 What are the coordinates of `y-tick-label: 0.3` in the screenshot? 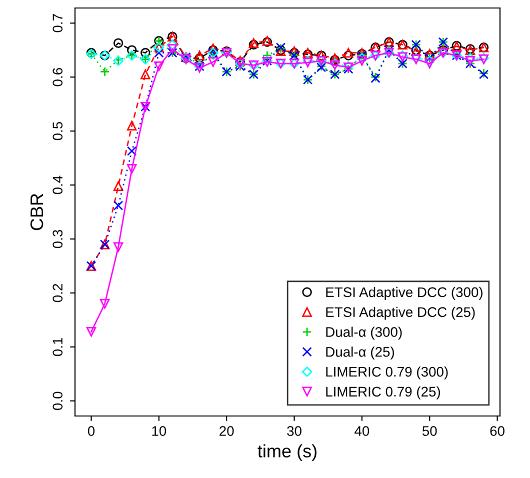 It's located at (57, 239).